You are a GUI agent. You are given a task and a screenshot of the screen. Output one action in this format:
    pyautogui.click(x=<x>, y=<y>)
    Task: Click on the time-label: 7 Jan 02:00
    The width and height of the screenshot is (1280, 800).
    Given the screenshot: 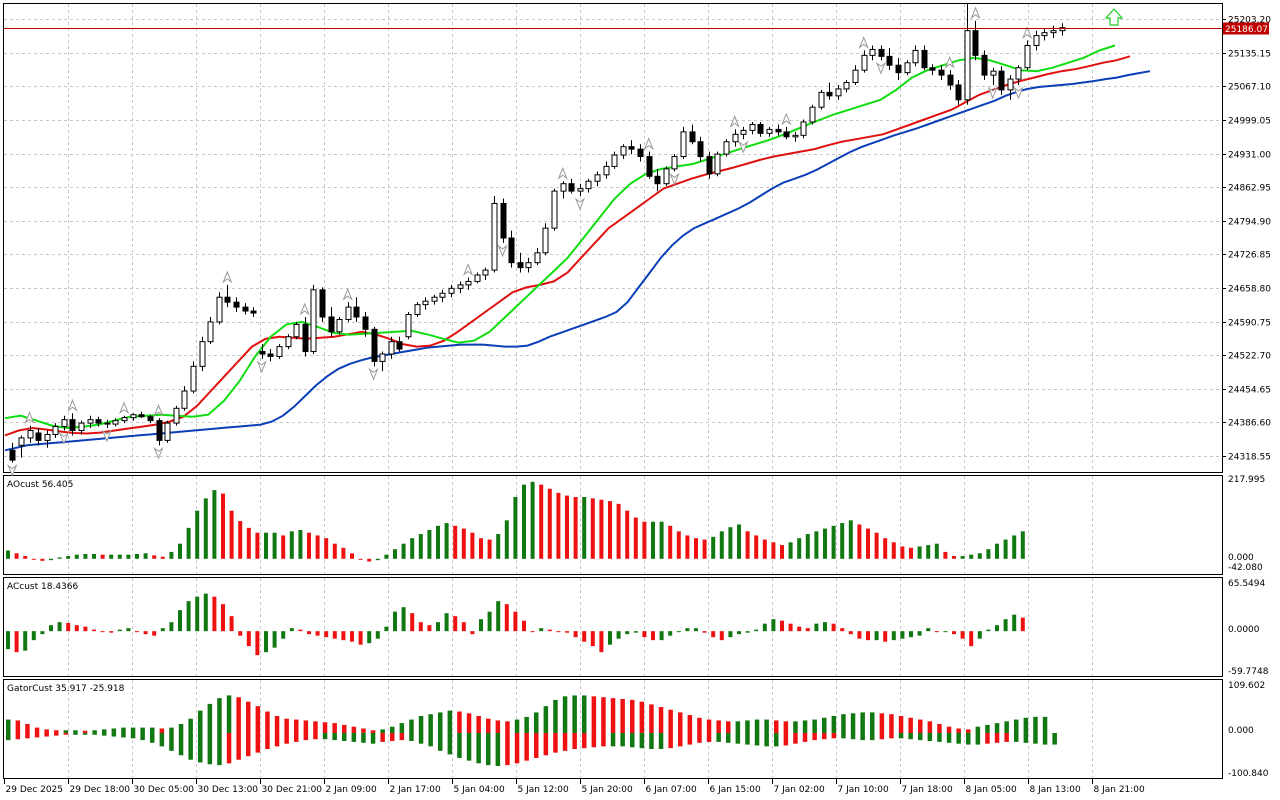 What is the action you would take?
    pyautogui.click(x=800, y=790)
    